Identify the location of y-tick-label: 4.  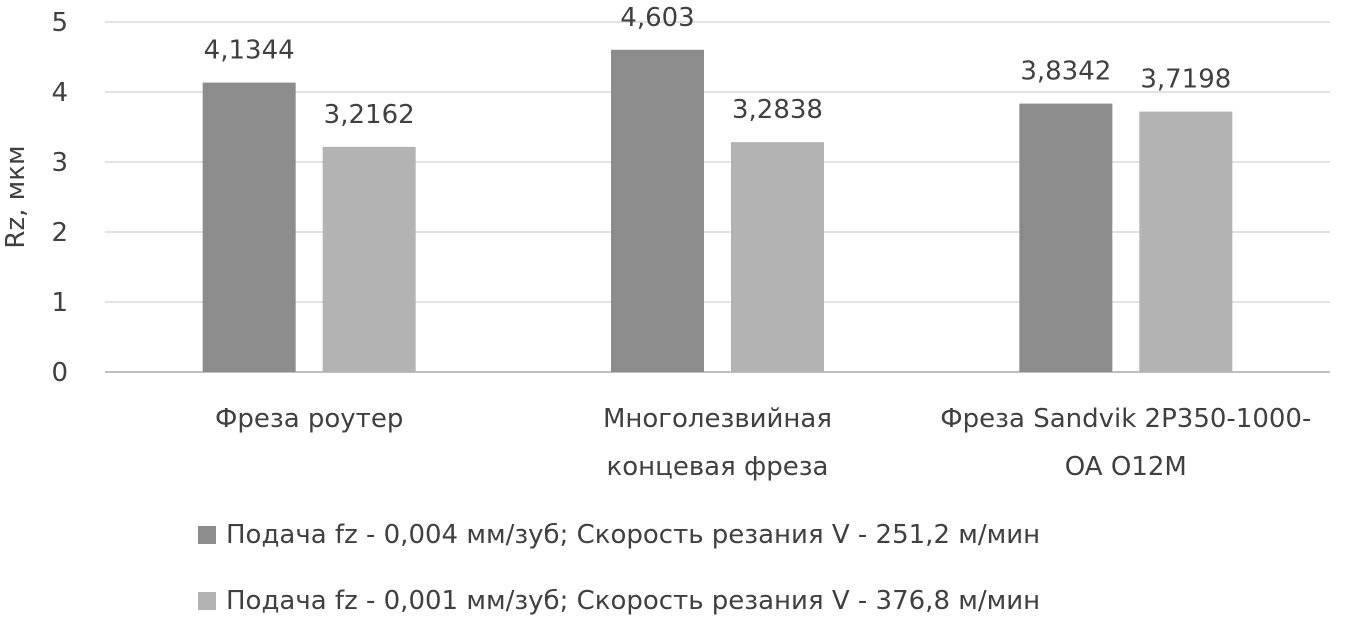
(59, 93).